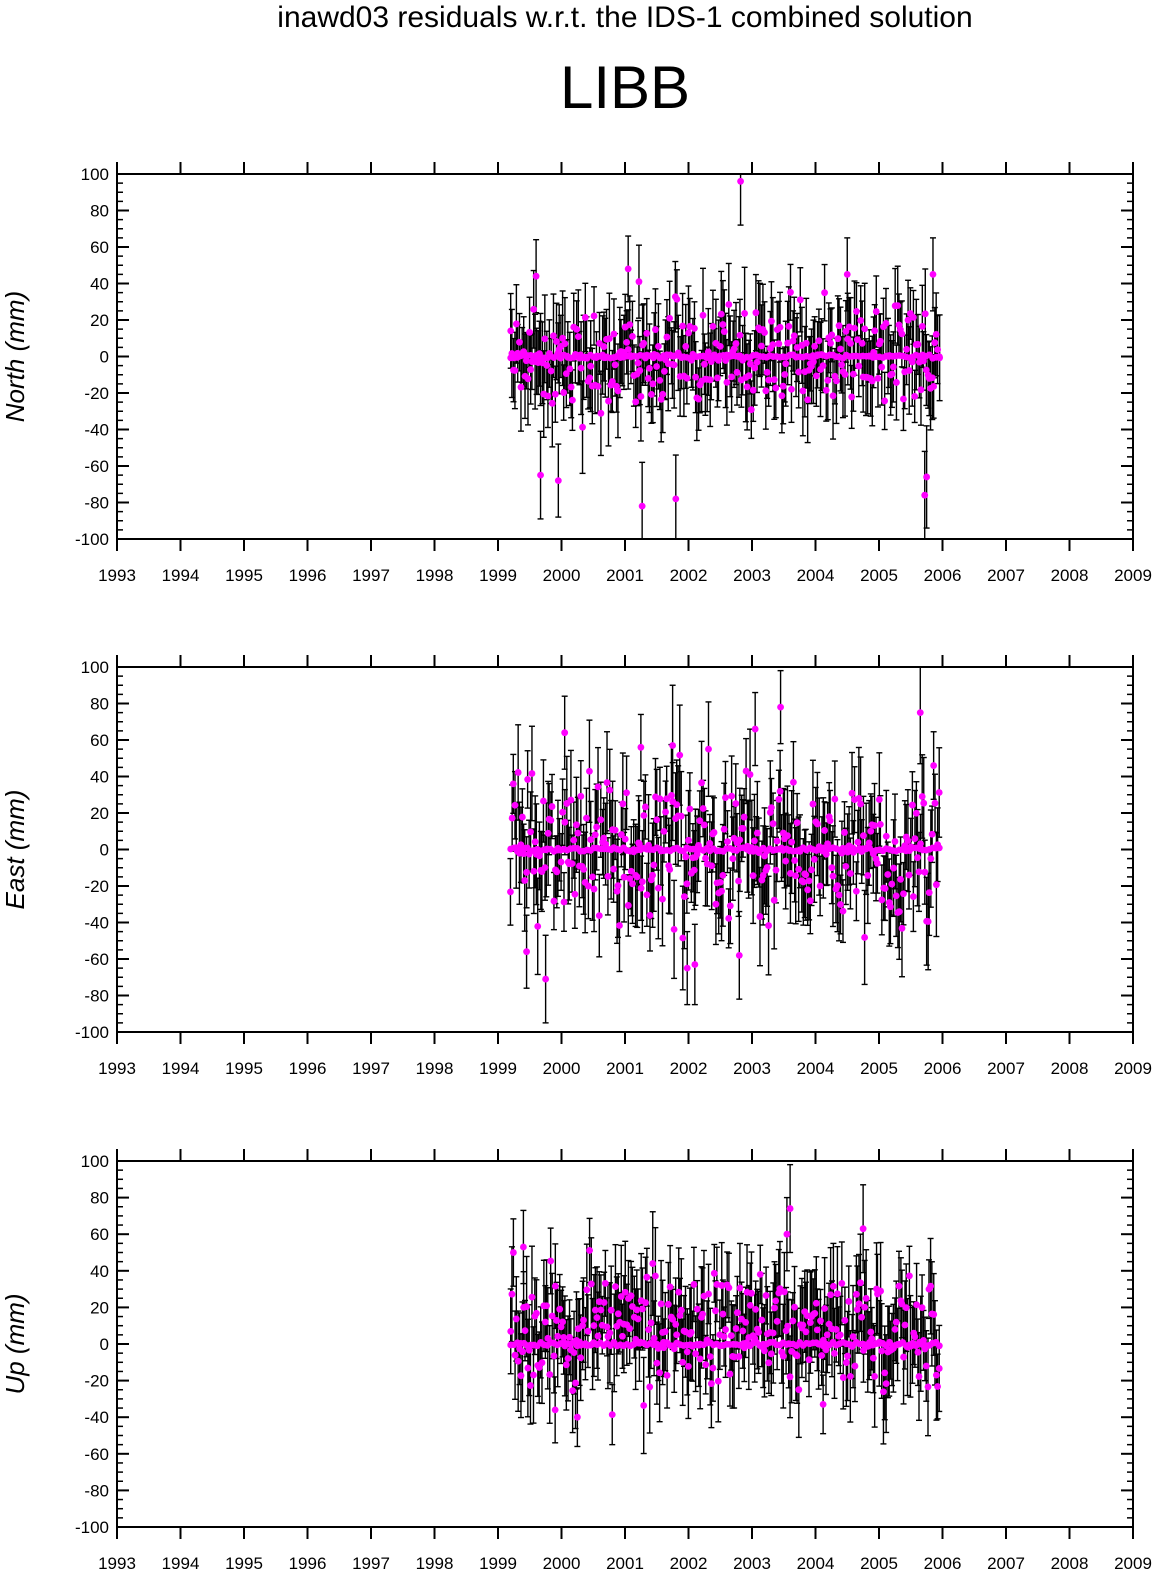  Describe the element at coordinates (1133, 1068) in the screenshot. I see `x-tick-label: 2009` at that location.